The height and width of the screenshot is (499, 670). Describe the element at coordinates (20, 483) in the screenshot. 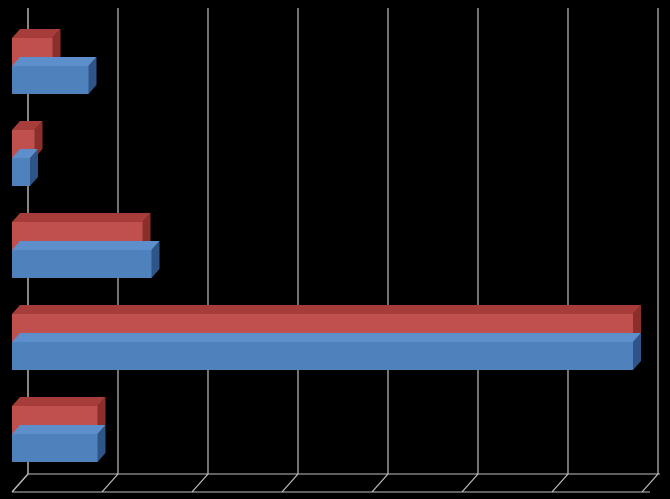

I see `axis-wall-floor-edge` at that location.